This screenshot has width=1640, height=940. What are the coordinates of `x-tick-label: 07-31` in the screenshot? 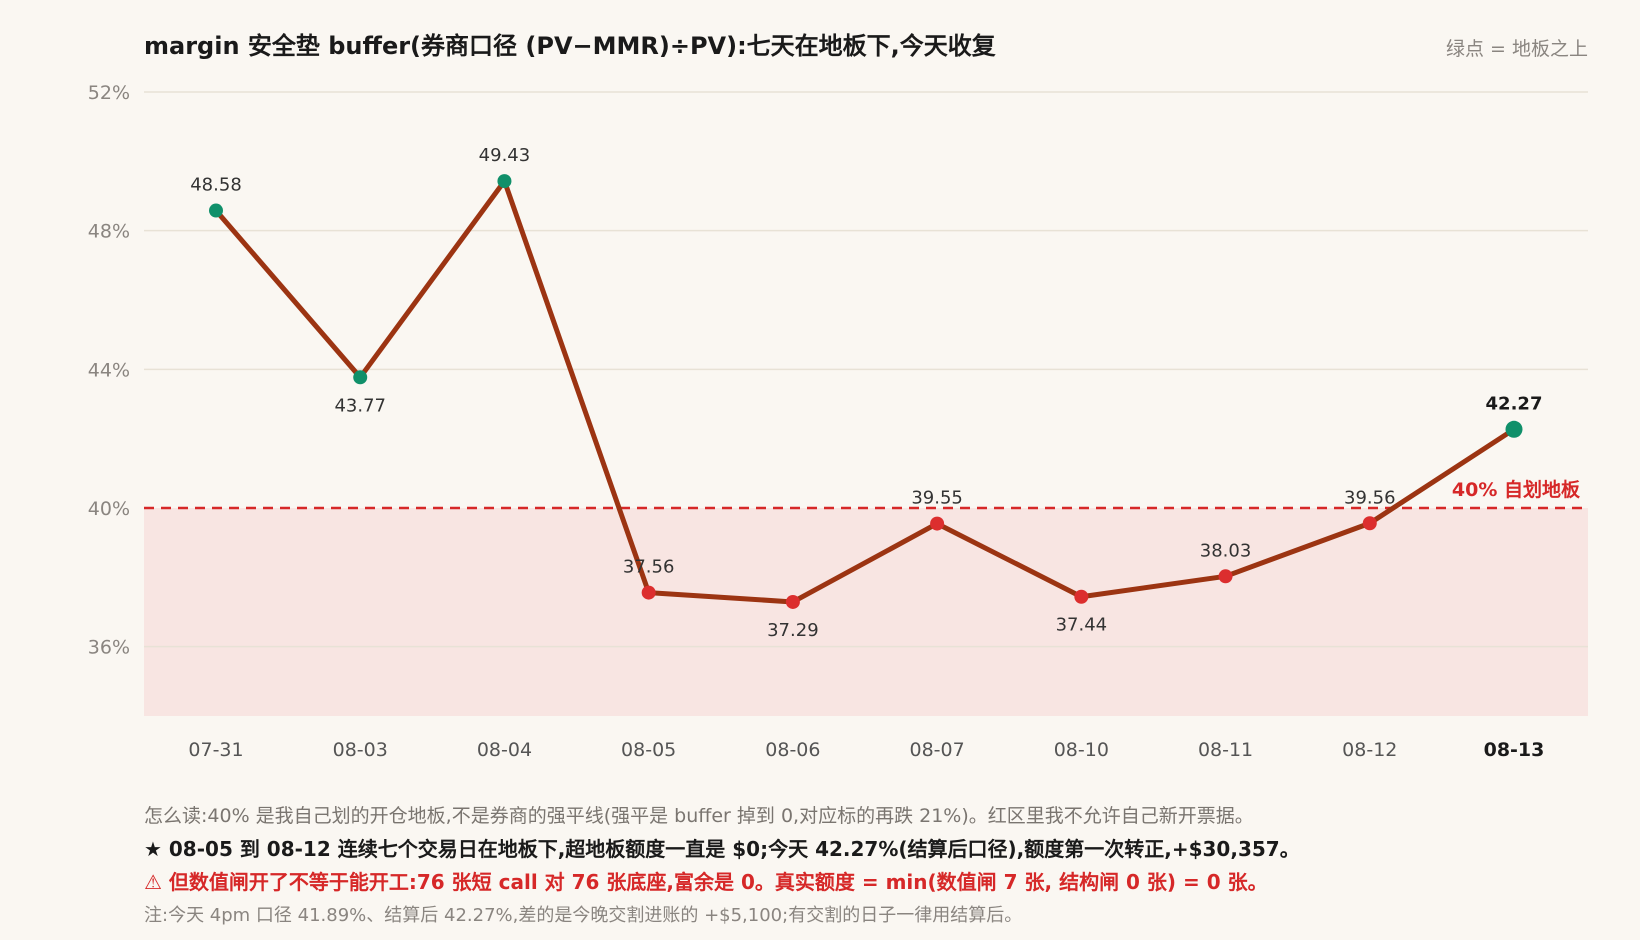 It's located at (215, 750).